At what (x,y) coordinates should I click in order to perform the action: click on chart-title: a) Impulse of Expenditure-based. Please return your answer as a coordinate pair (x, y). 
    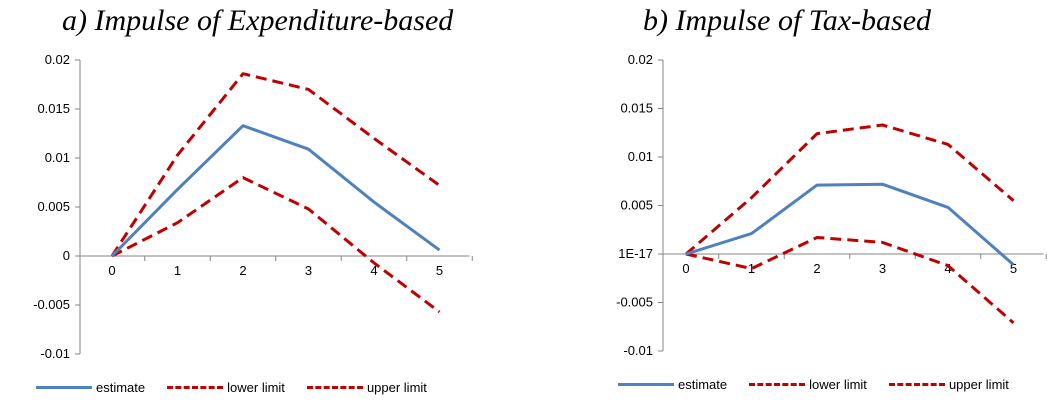
    Looking at the image, I should click on (258, 20).